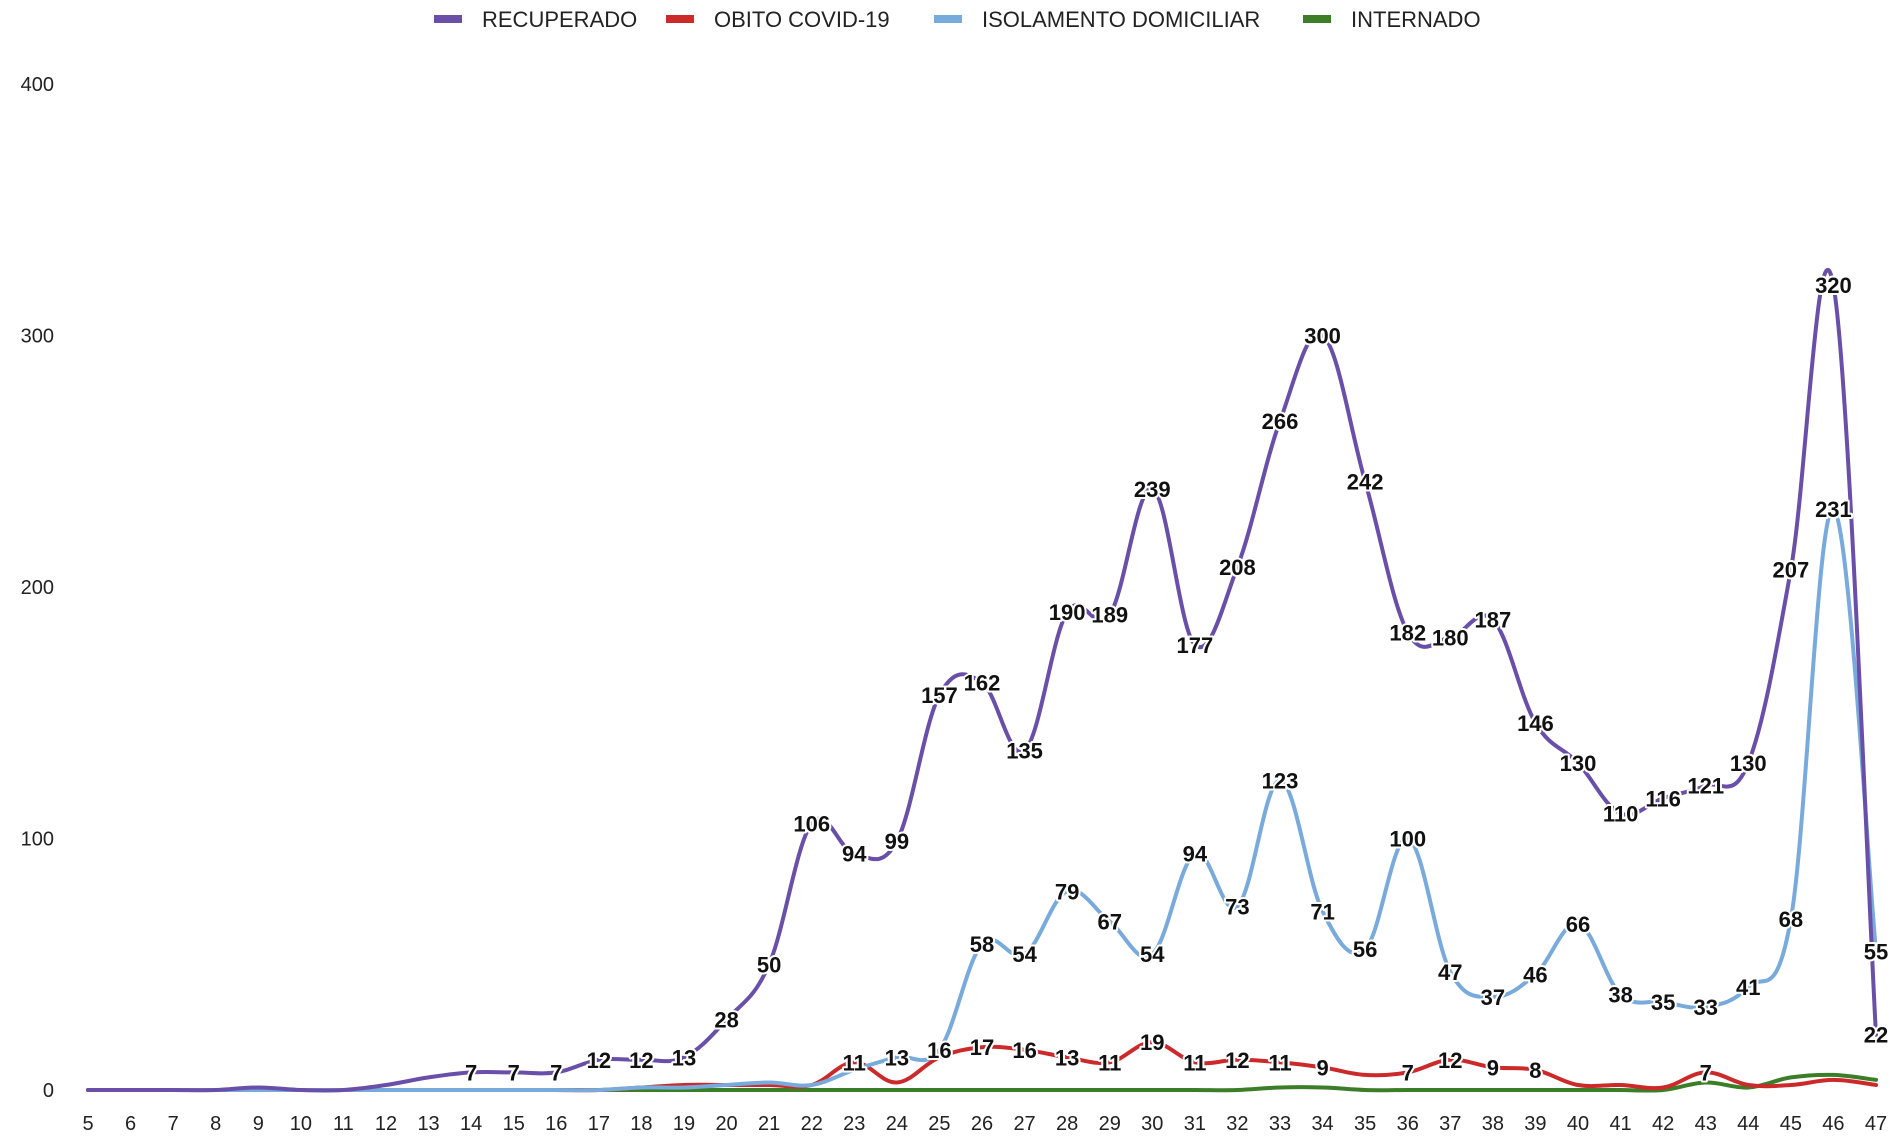 The image size is (1898, 1137). What do you see at coordinates (514, 1124) in the screenshot?
I see `x-tick-label: 15` at bounding box center [514, 1124].